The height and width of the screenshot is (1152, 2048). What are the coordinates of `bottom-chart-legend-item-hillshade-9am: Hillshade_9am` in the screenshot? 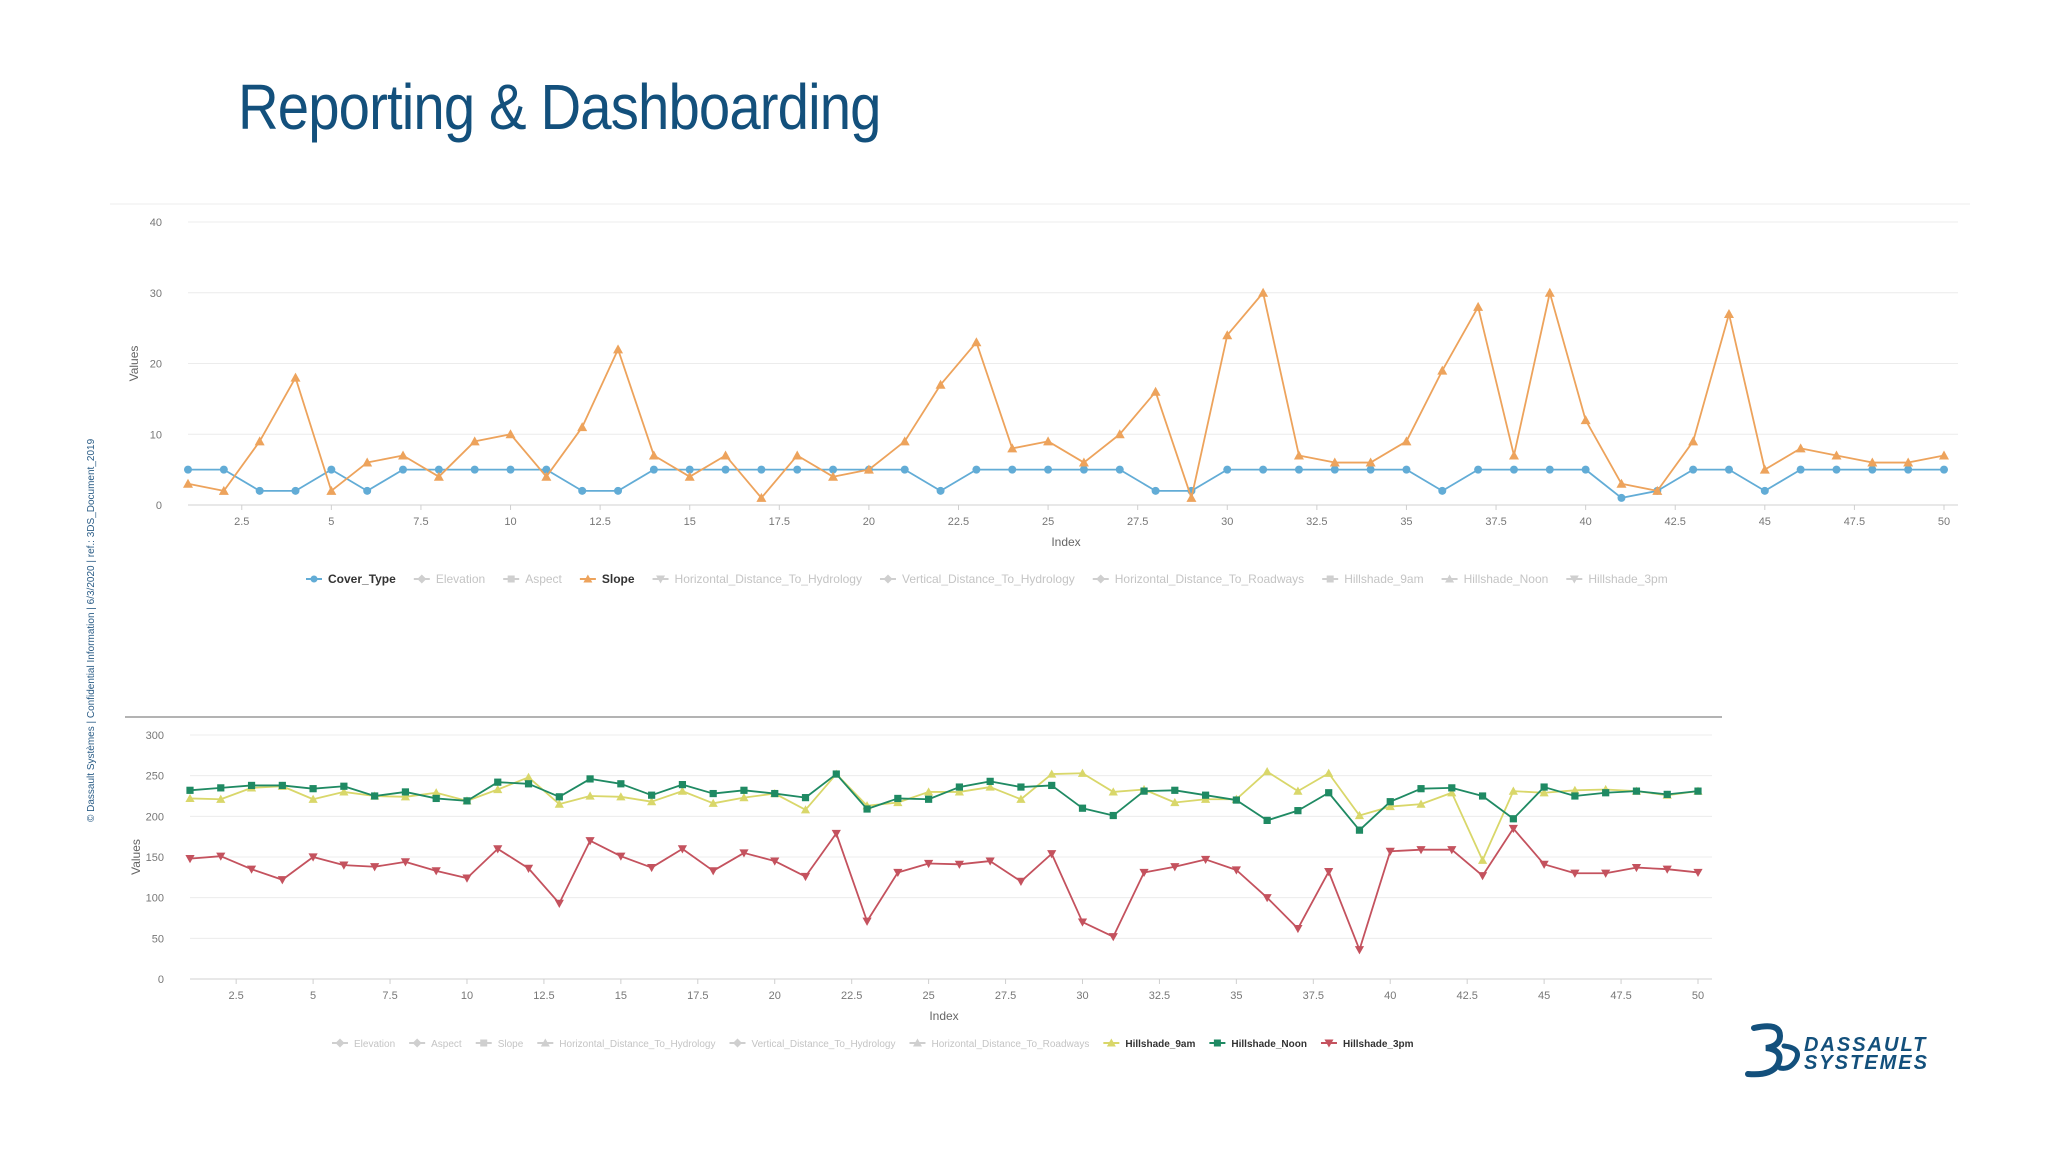 It's located at (1160, 1044).